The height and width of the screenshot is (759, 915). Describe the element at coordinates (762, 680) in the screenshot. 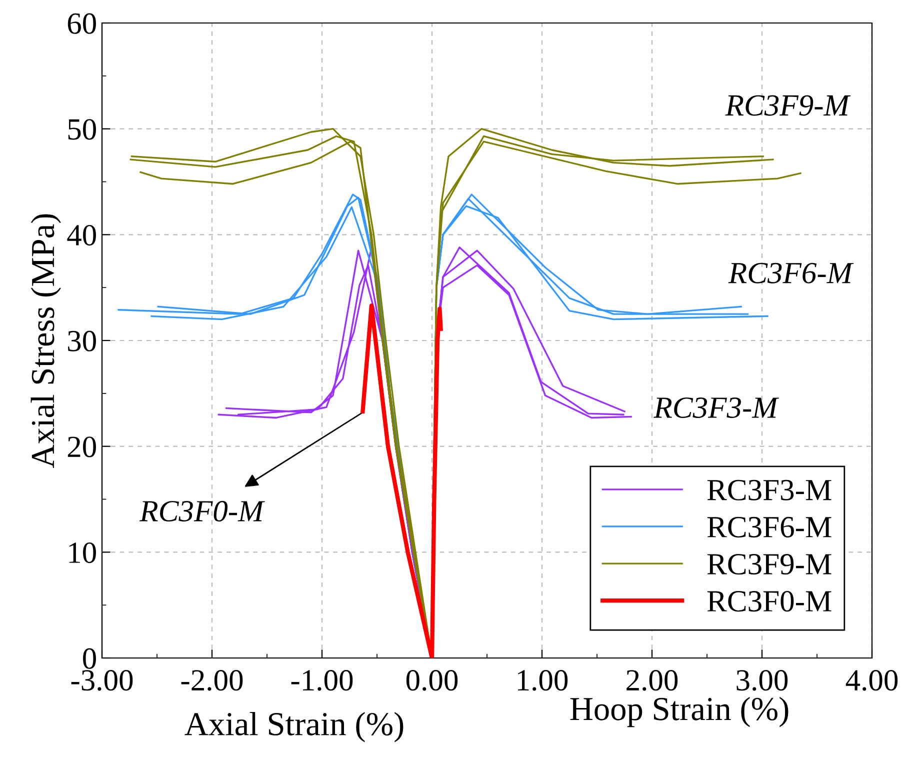

I see `x-tick-label: 3.00` at that location.